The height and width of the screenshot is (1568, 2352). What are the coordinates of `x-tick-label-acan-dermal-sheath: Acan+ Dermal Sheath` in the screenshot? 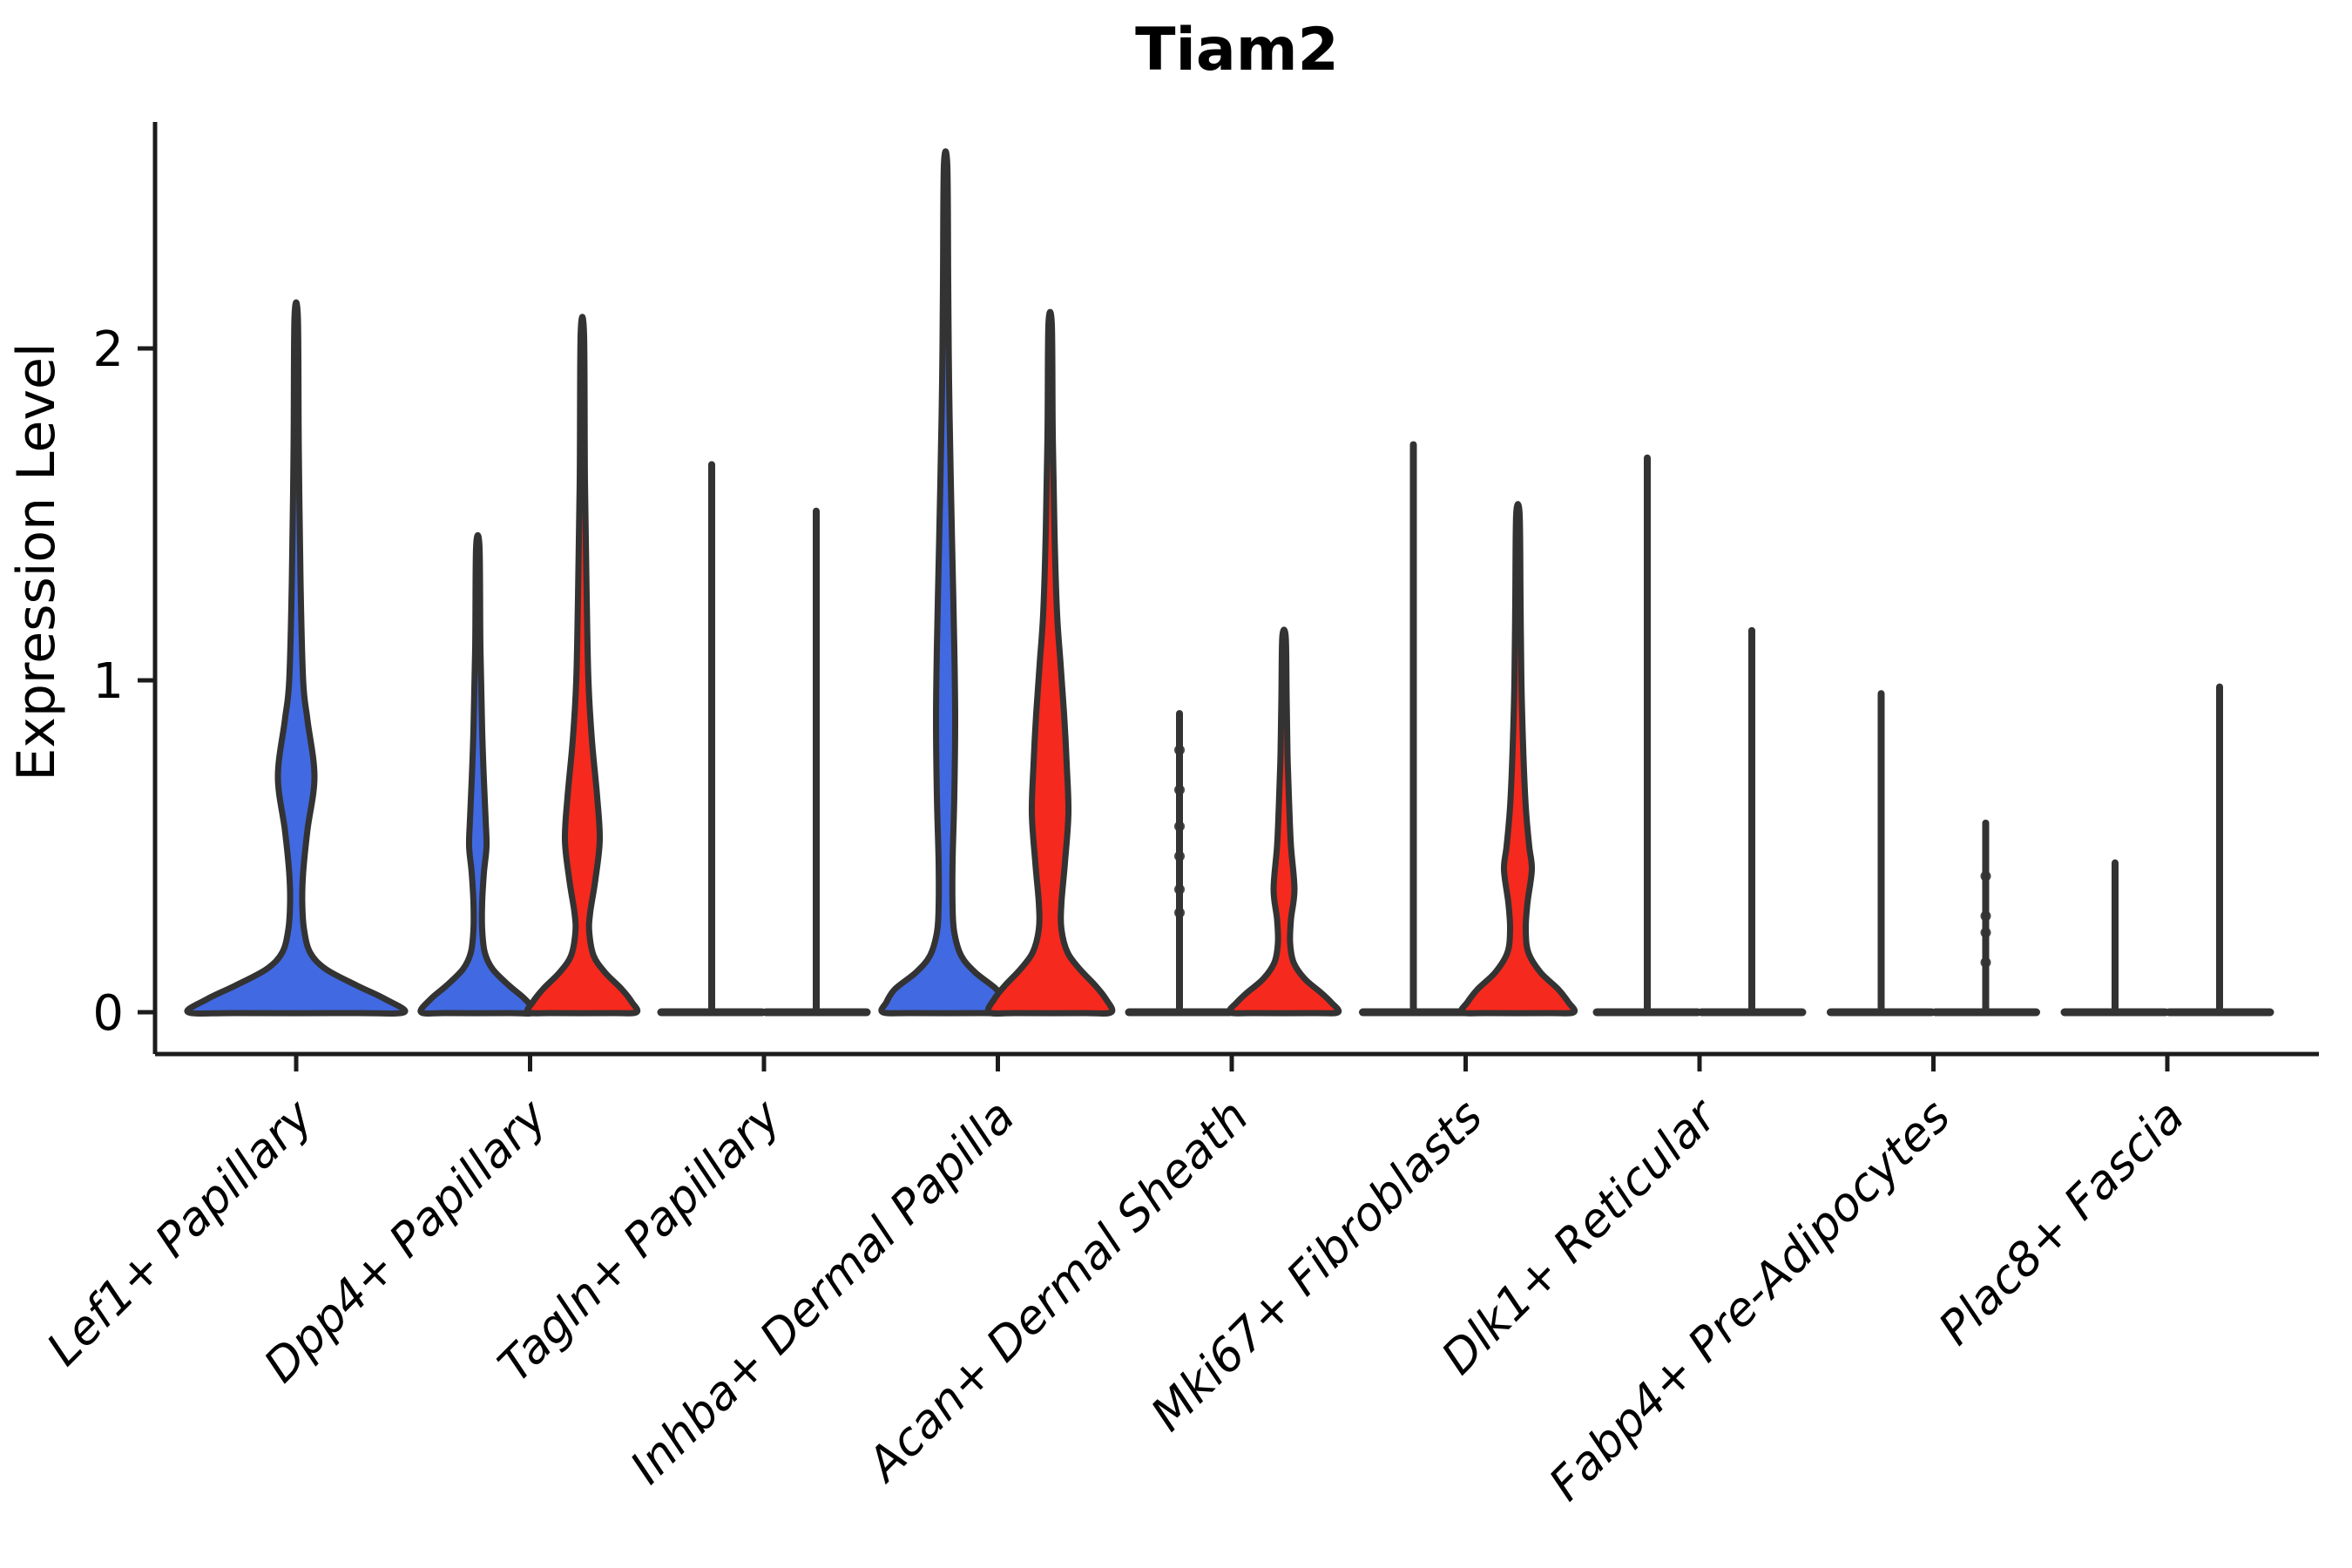 It's located at (1058, 1291).